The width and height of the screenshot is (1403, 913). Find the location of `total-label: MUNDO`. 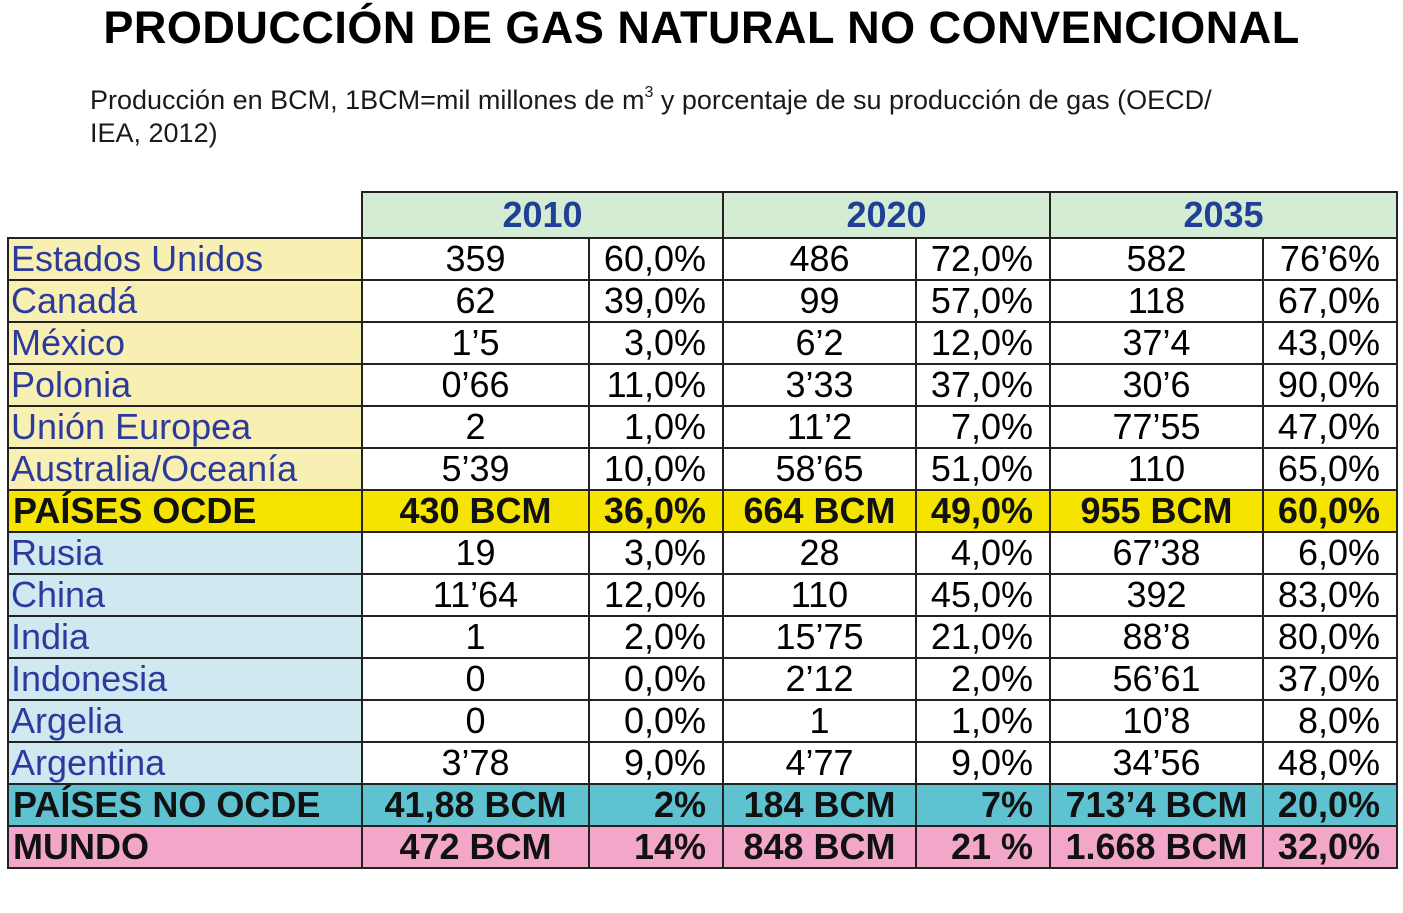

total-label: MUNDO is located at coordinates (185, 847).